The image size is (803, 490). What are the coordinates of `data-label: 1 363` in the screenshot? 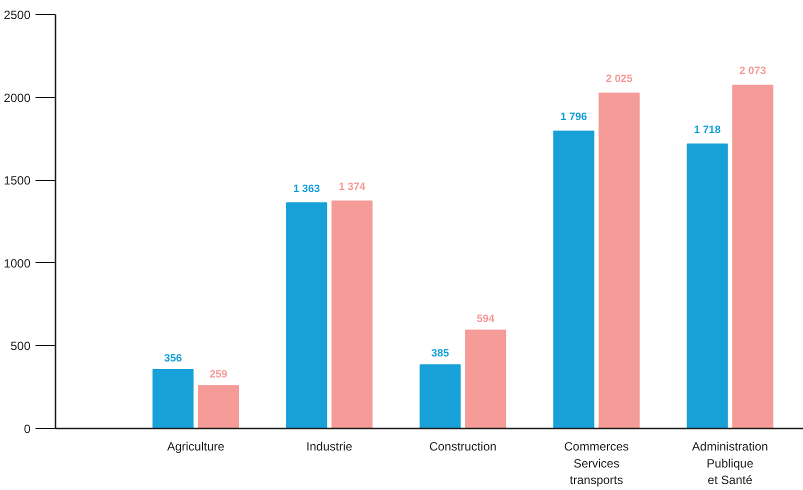 It's located at (306, 188).